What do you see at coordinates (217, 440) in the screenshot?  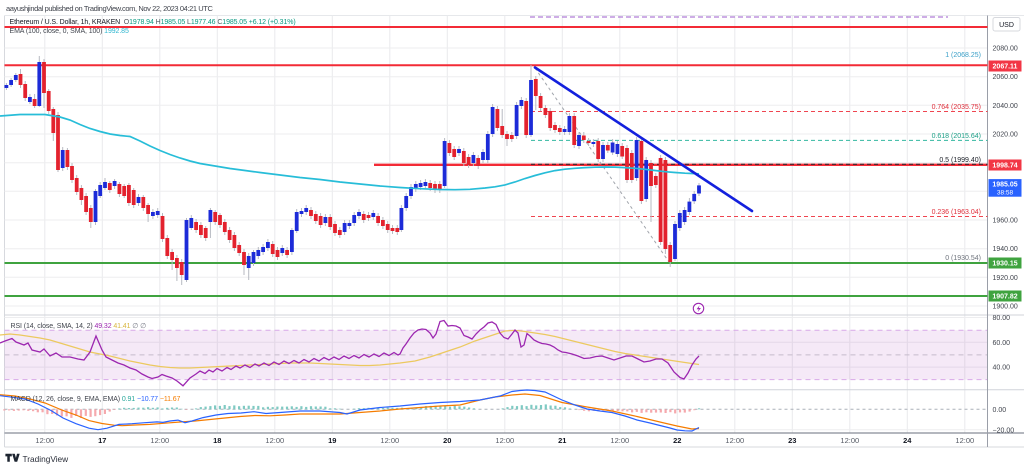 I see `svg-text: 18` at bounding box center [217, 440].